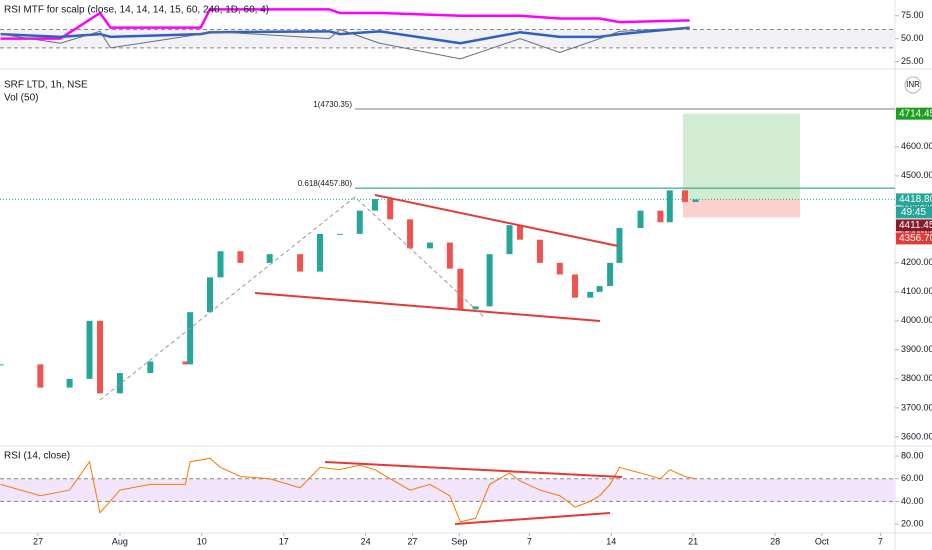  I want to click on y-tick-label: 3900.00, so click(916, 349).